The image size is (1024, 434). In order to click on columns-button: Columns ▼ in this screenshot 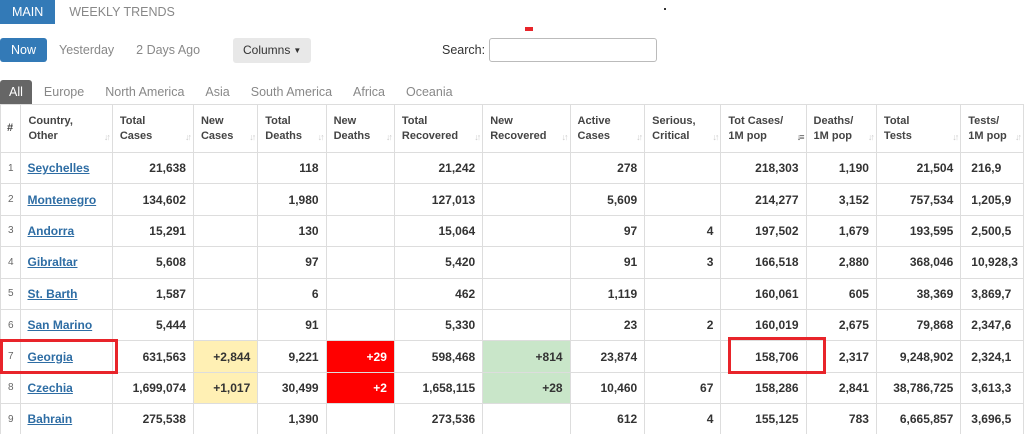, I will do `click(272, 50)`.